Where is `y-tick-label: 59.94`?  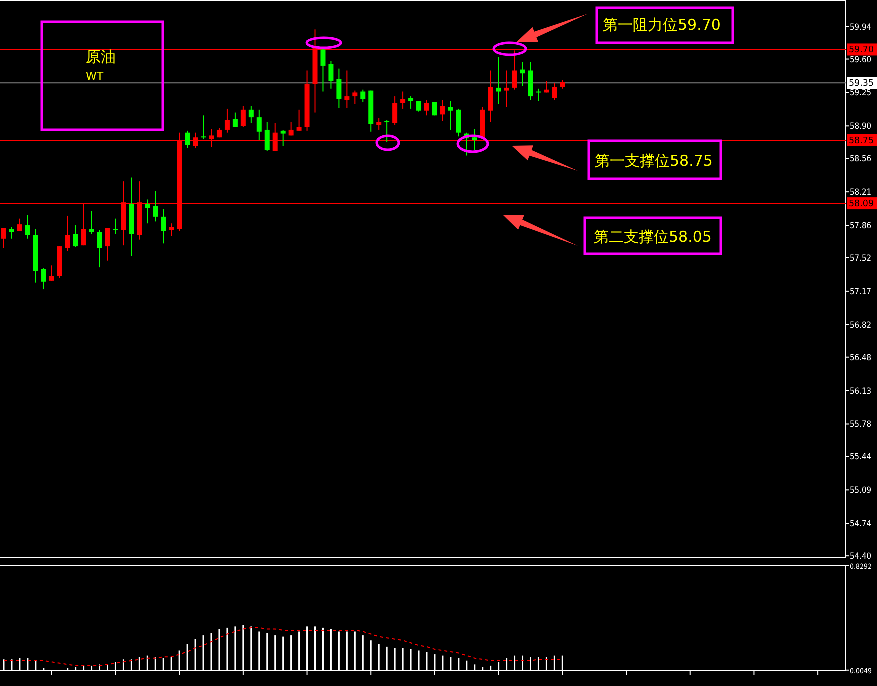 y-tick-label: 59.94 is located at coordinates (862, 27).